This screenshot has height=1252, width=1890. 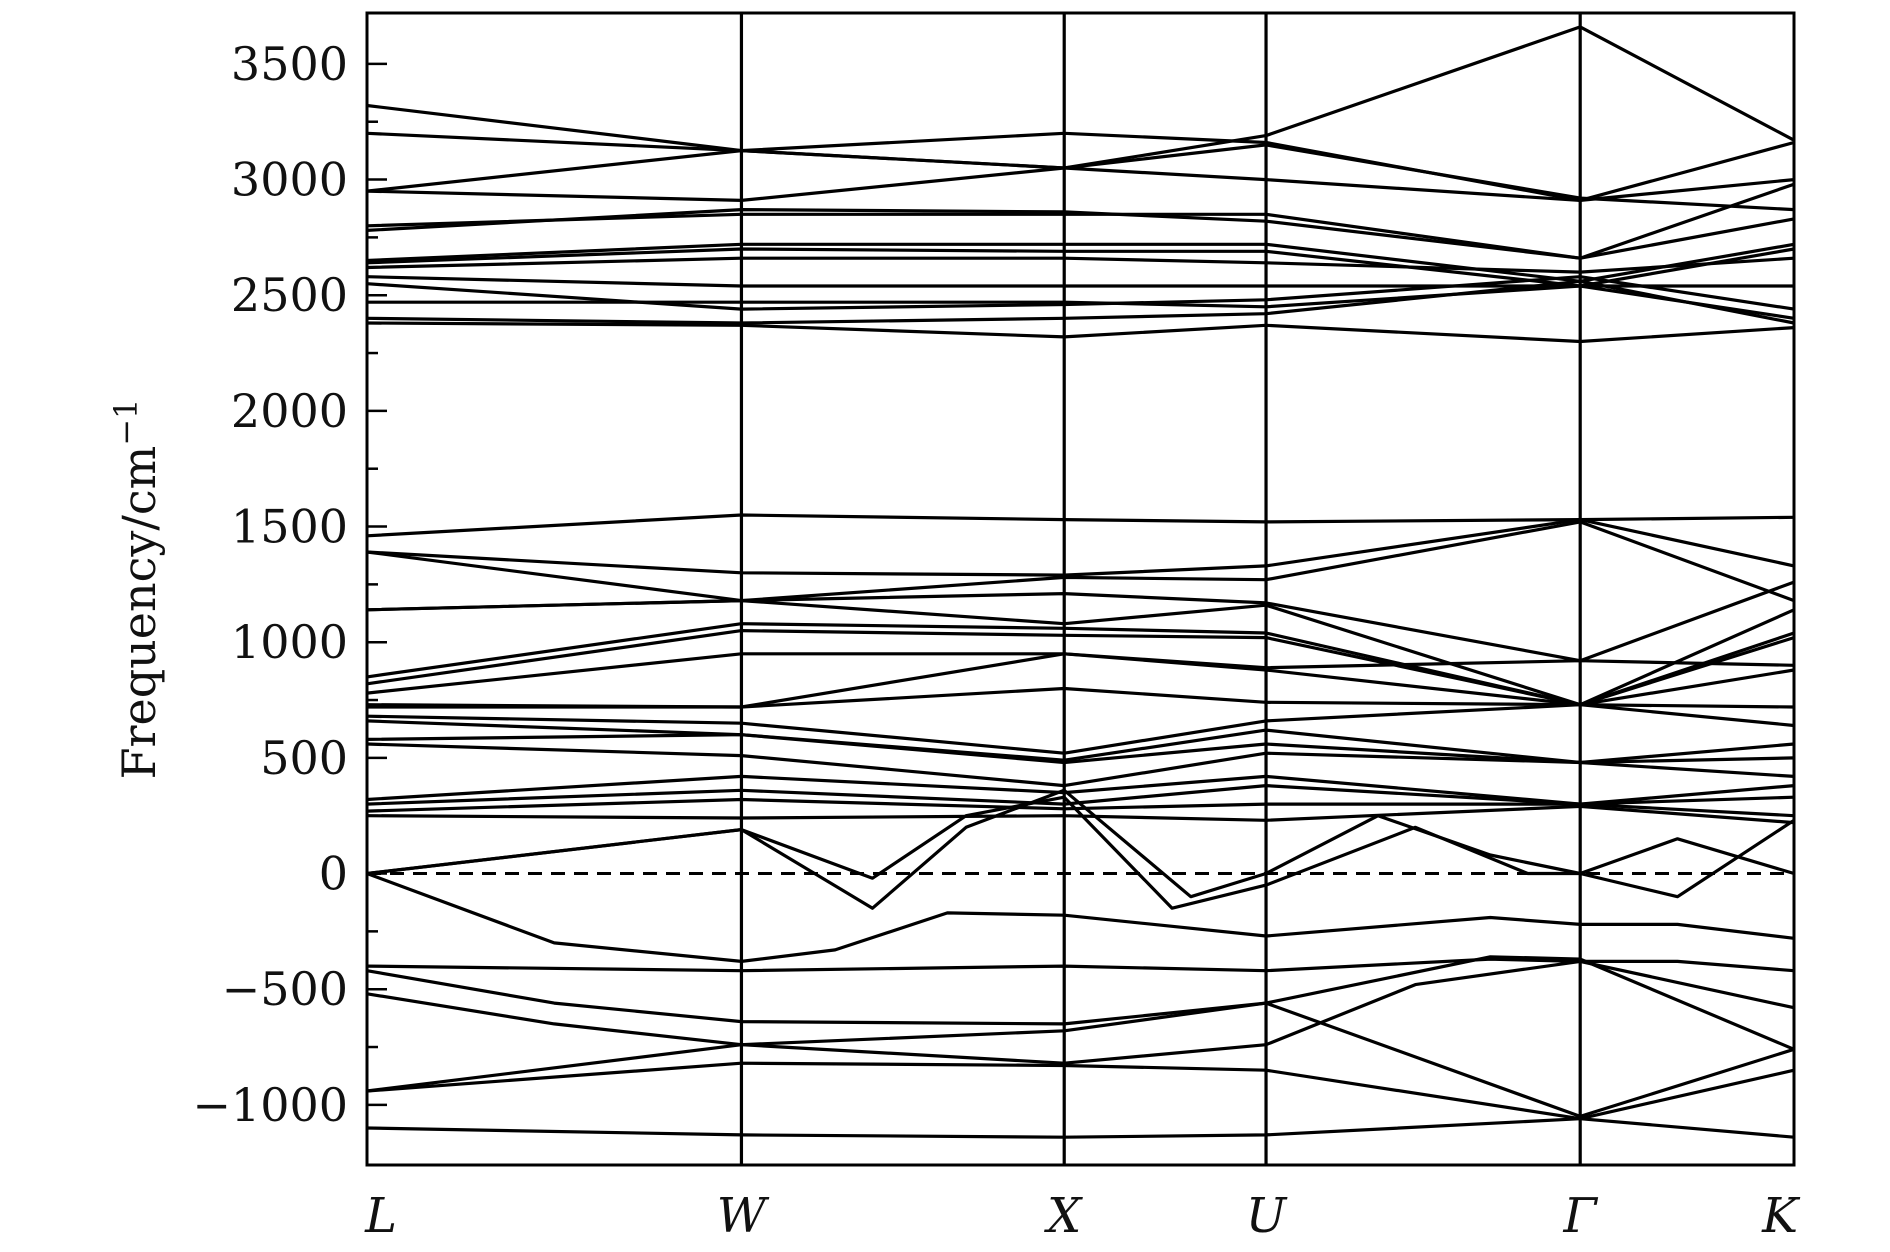 What do you see at coordinates (289, 295) in the screenshot?
I see `y-tick-label: 2500` at bounding box center [289, 295].